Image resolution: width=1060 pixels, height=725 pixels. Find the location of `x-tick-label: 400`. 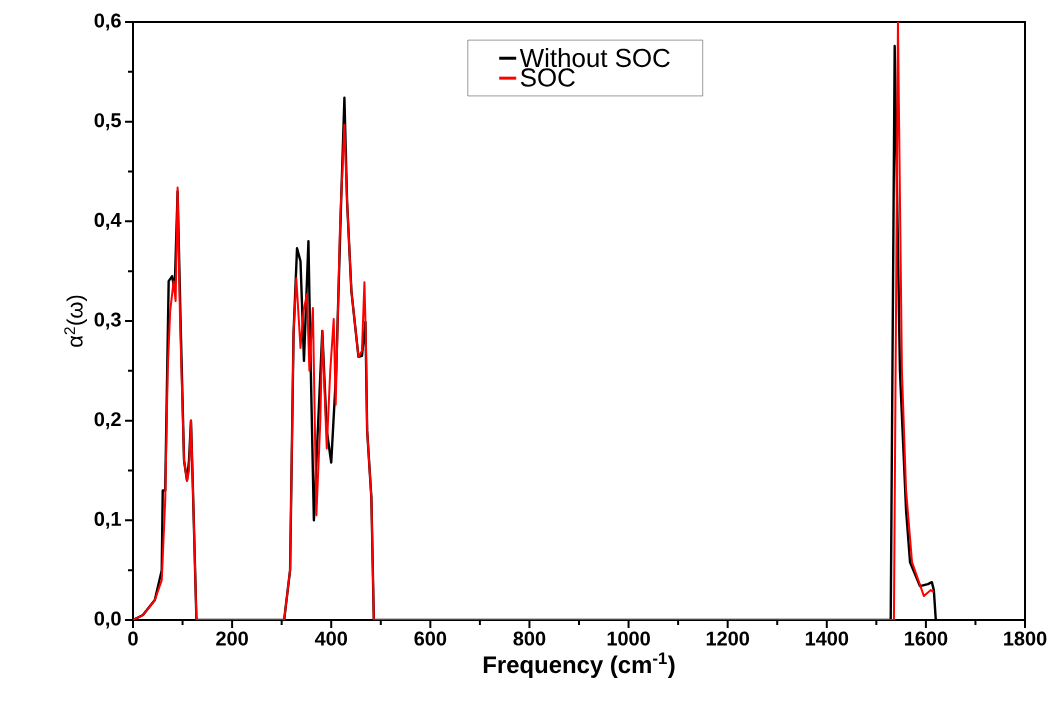

x-tick-label: 400 is located at coordinates (331, 638).